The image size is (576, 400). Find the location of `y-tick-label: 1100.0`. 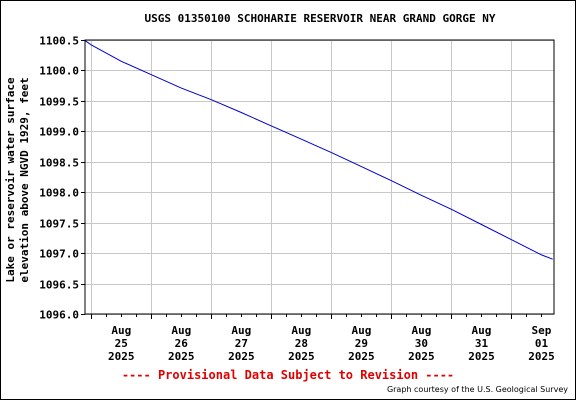

y-tick-label: 1100.0 is located at coordinates (59, 71).